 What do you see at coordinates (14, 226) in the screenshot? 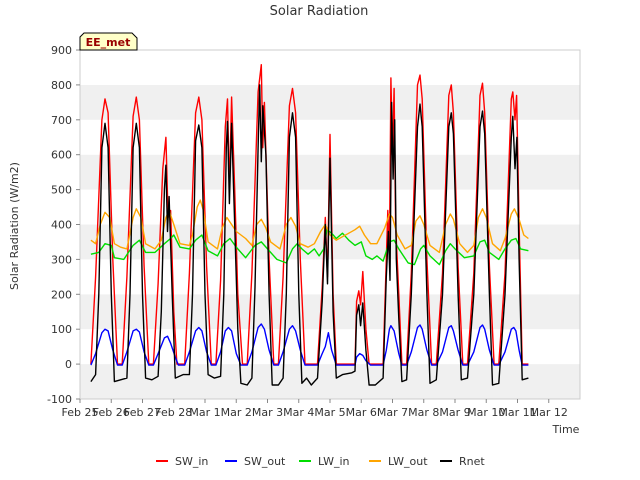
I see `y-axis-label: Solar Radiation (W/m2)` at bounding box center [14, 226].